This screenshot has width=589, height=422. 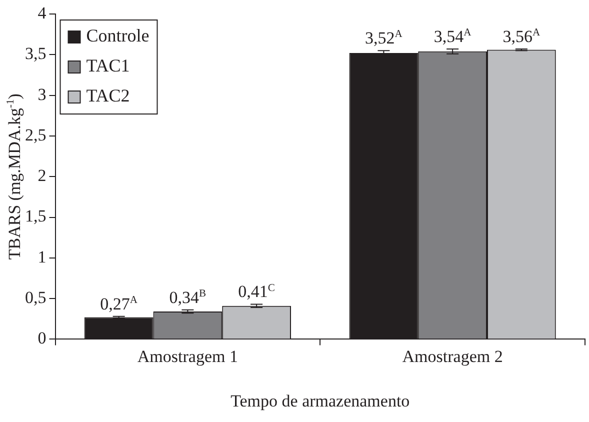 What do you see at coordinates (42, 94) in the screenshot?
I see `y-tick-label: 3` at bounding box center [42, 94].